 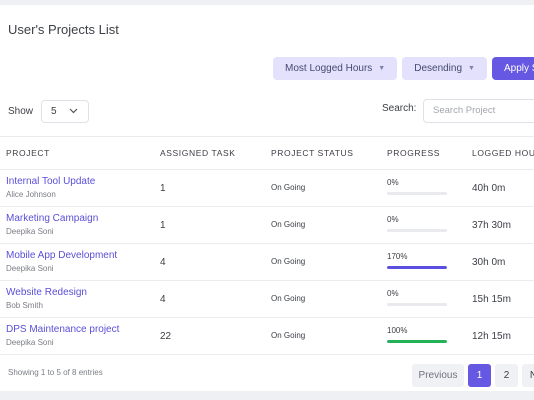 I want to click on project-name-link: Internal Tool Update, so click(x=51, y=181).